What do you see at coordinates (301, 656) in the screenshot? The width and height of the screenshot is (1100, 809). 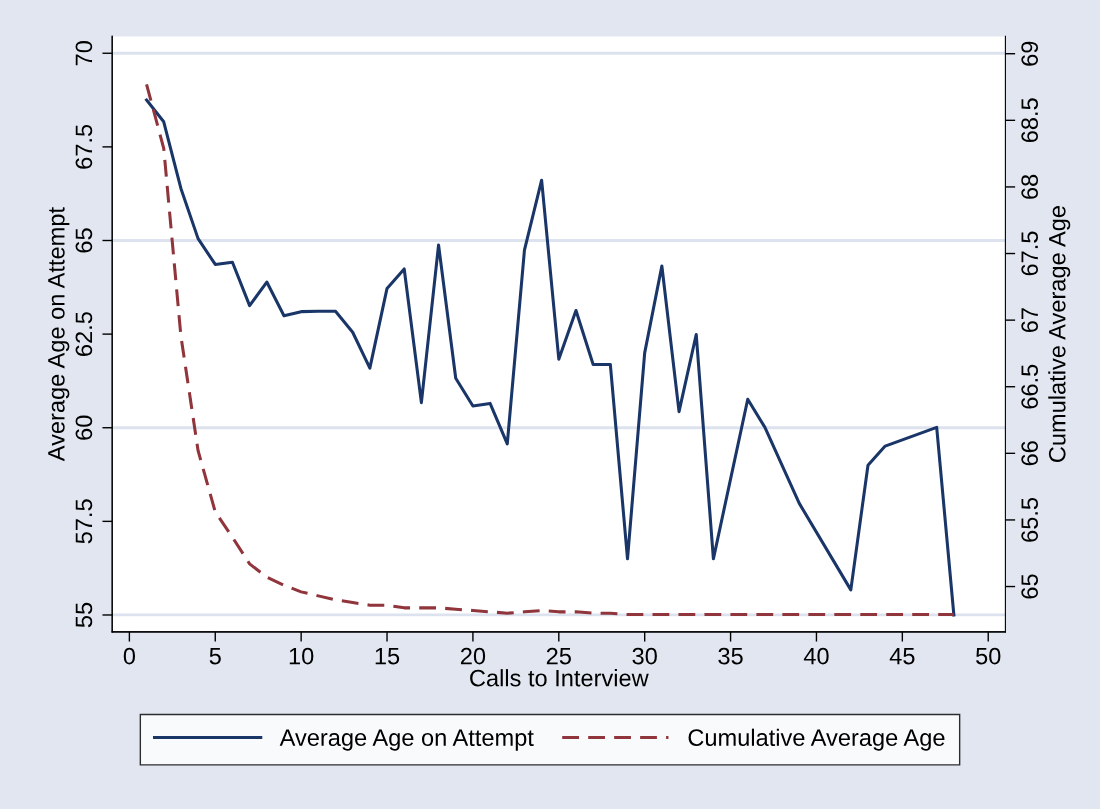 I see `x-tick-label: 10` at bounding box center [301, 656].